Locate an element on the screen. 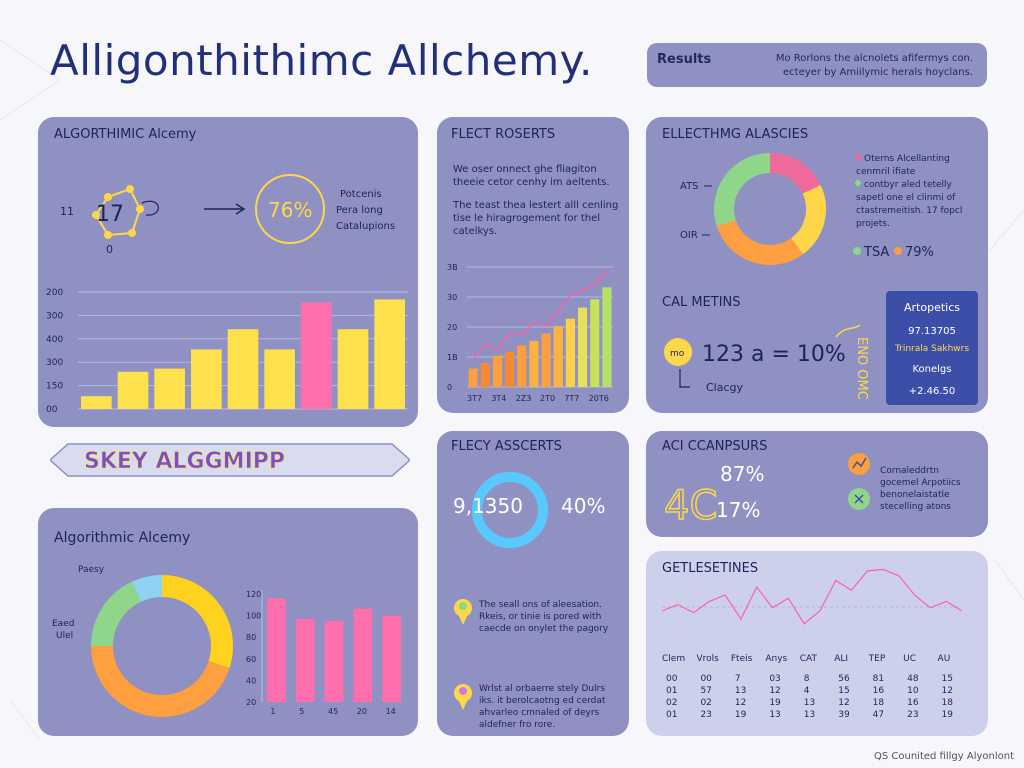  green-badge-icon is located at coordinates (859, 499).